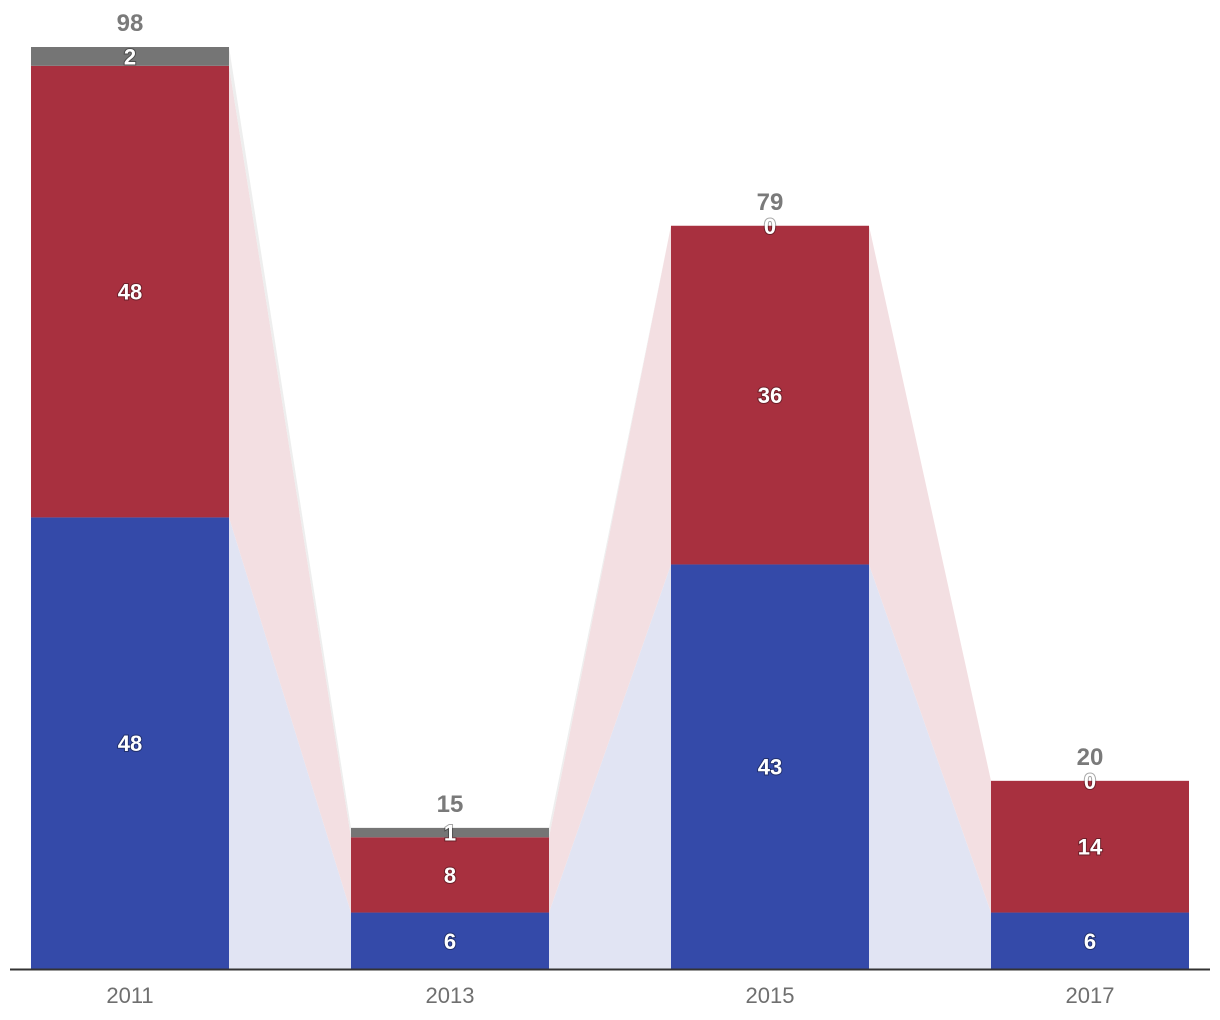  I want to click on segment-value-label: 2, so click(130, 56).